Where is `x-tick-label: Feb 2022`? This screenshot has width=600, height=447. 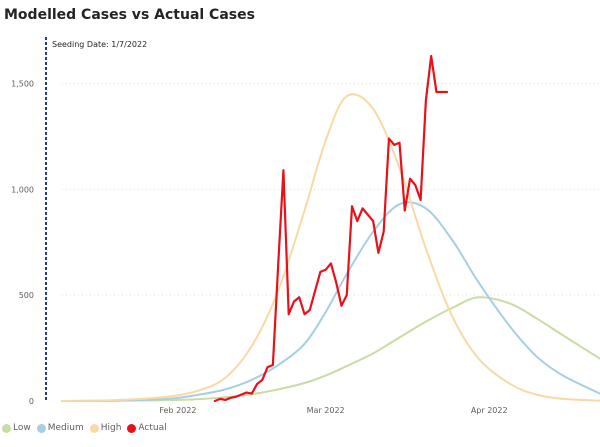
x-tick-label: Feb 2022 is located at coordinates (177, 410).